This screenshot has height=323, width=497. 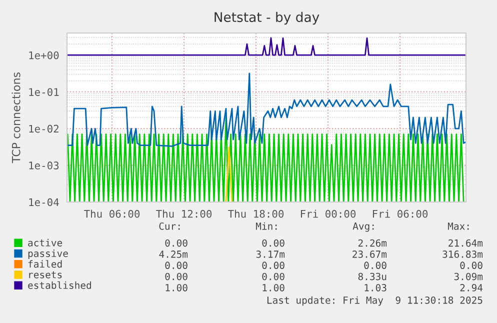 What do you see at coordinates (44, 166) in the screenshot?
I see `y-tick-label: 1e-03` at bounding box center [44, 166].